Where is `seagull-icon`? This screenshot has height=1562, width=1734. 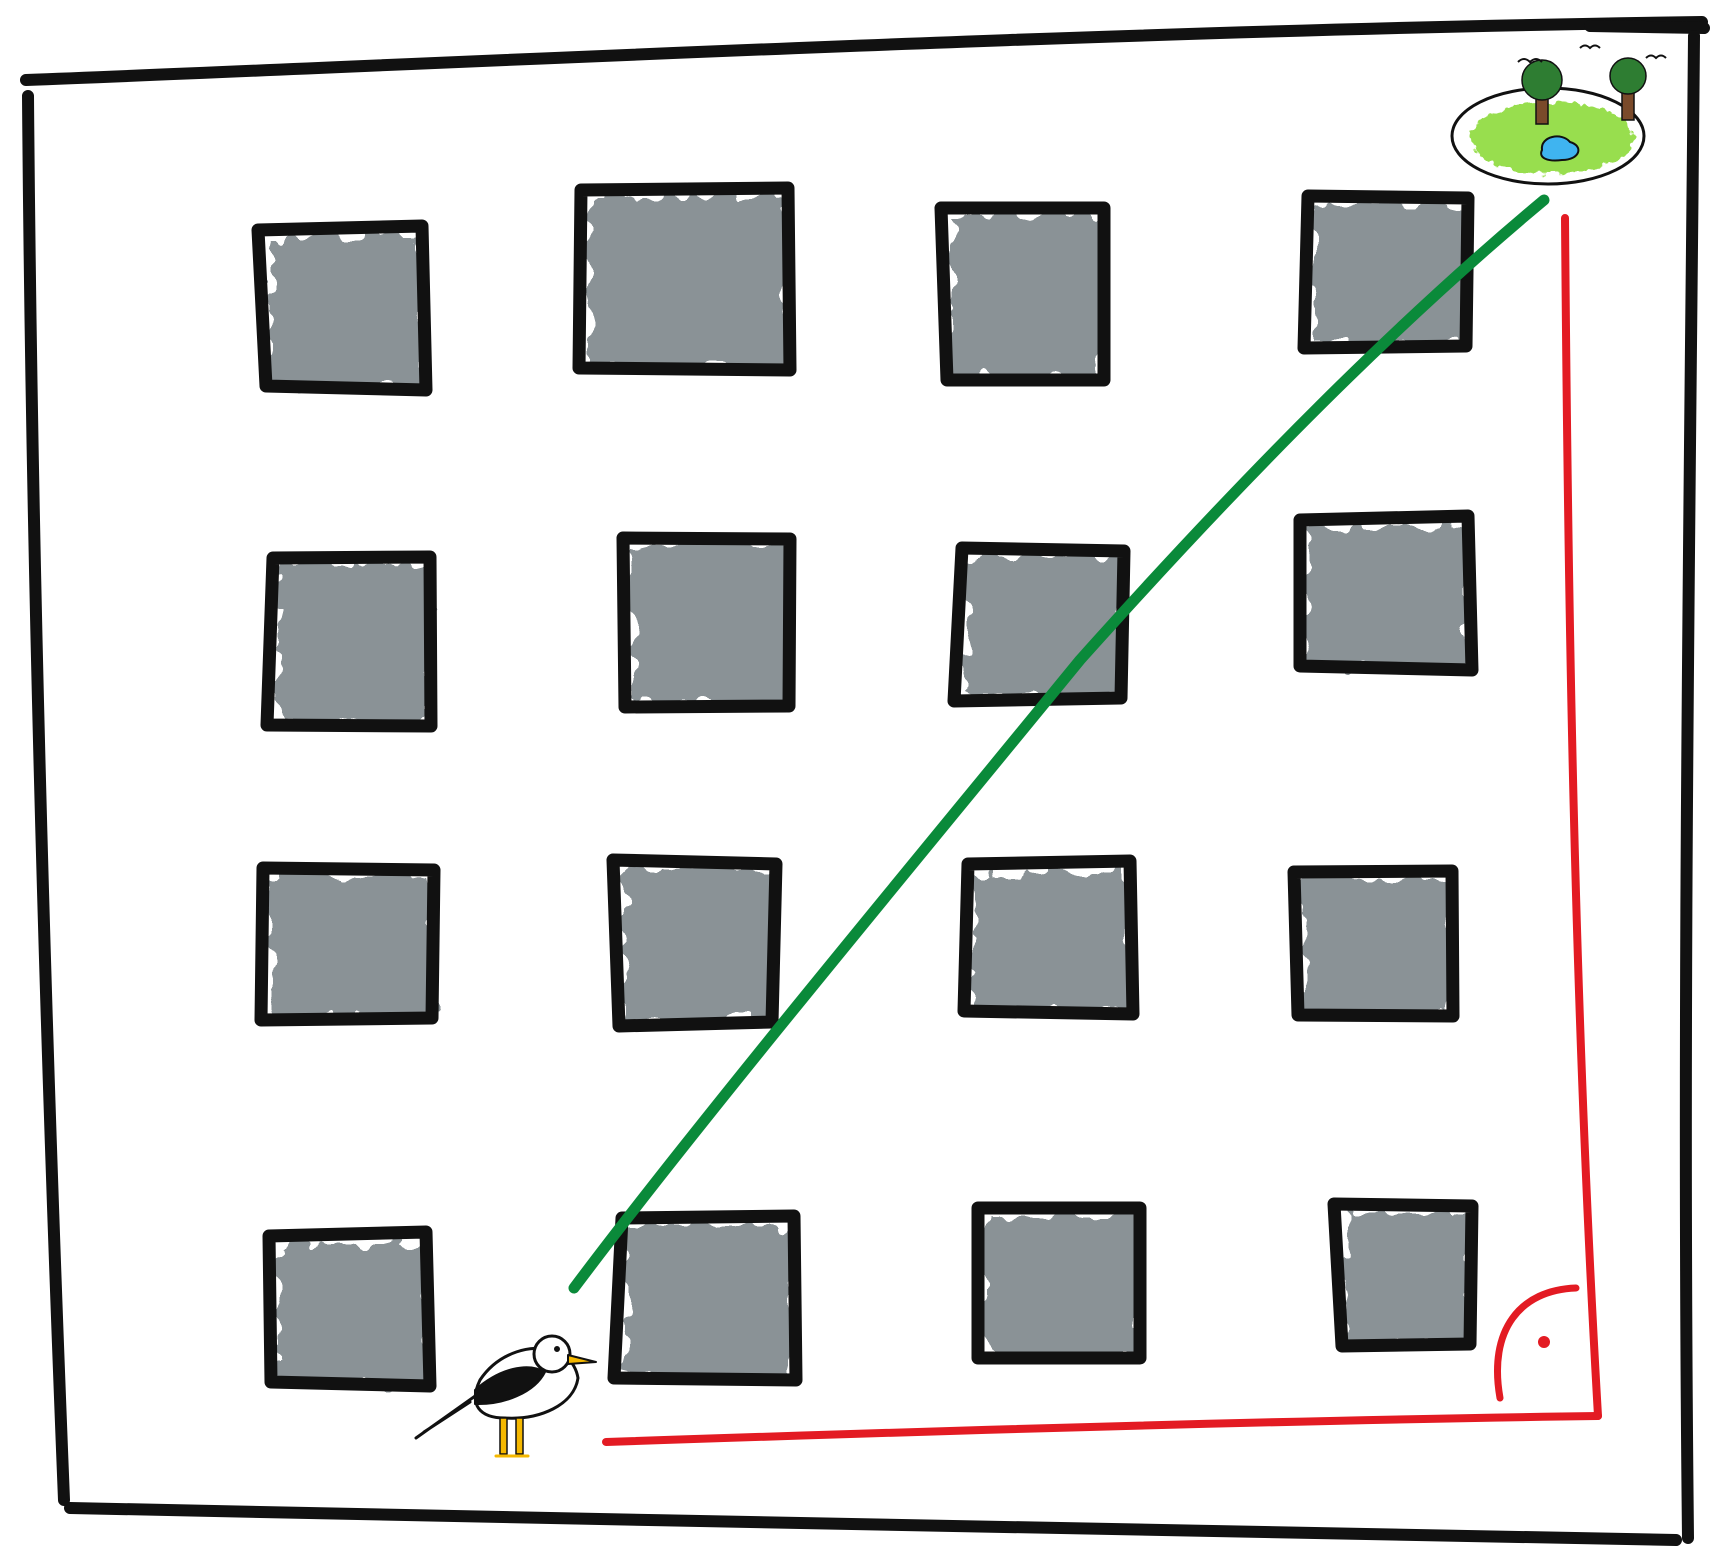
seagull-icon is located at coordinates (505, 1396).